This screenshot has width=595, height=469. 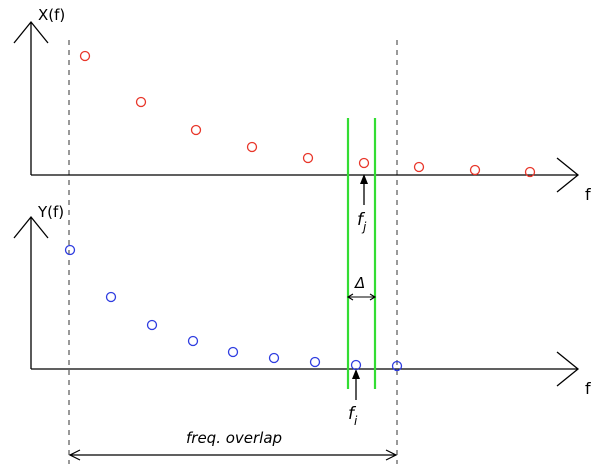 What do you see at coordinates (50, 212) in the screenshot?
I see `bottom-y-axis-label: Y(f)` at bounding box center [50, 212].